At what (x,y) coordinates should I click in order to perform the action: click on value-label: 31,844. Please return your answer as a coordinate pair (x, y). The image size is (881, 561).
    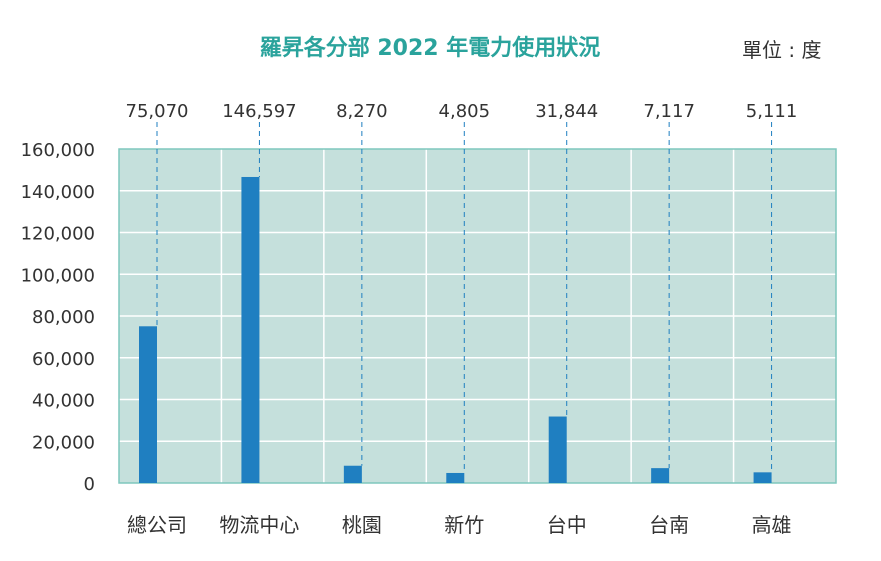
    Looking at the image, I should click on (566, 111).